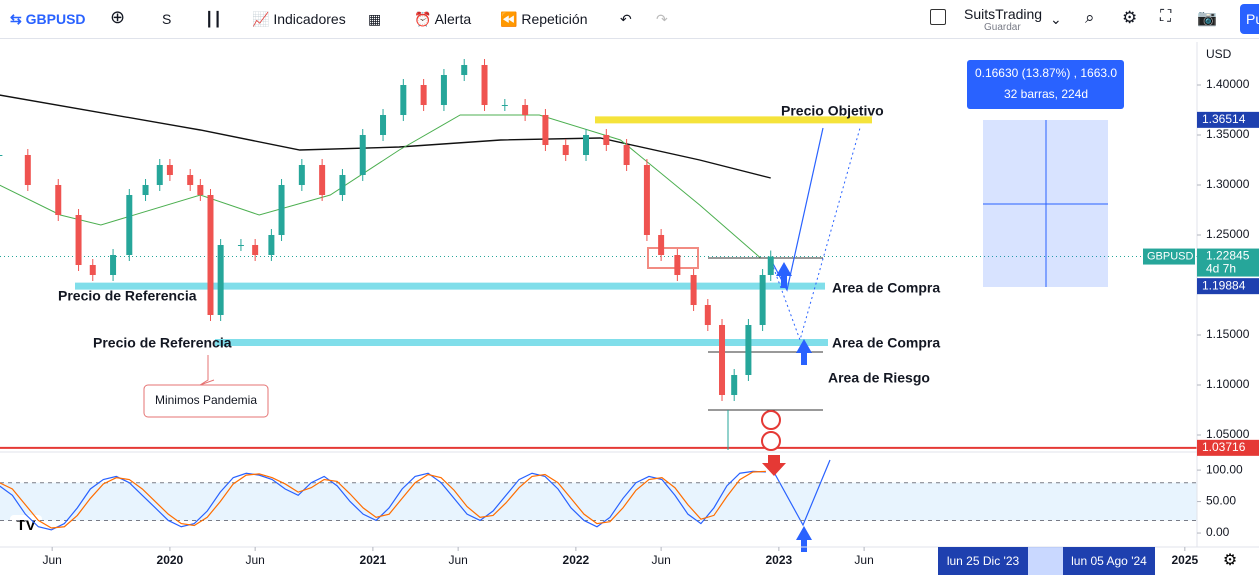 This screenshot has height=575, width=1259. What do you see at coordinates (938, 17) in the screenshot?
I see `layout-icon` at bounding box center [938, 17].